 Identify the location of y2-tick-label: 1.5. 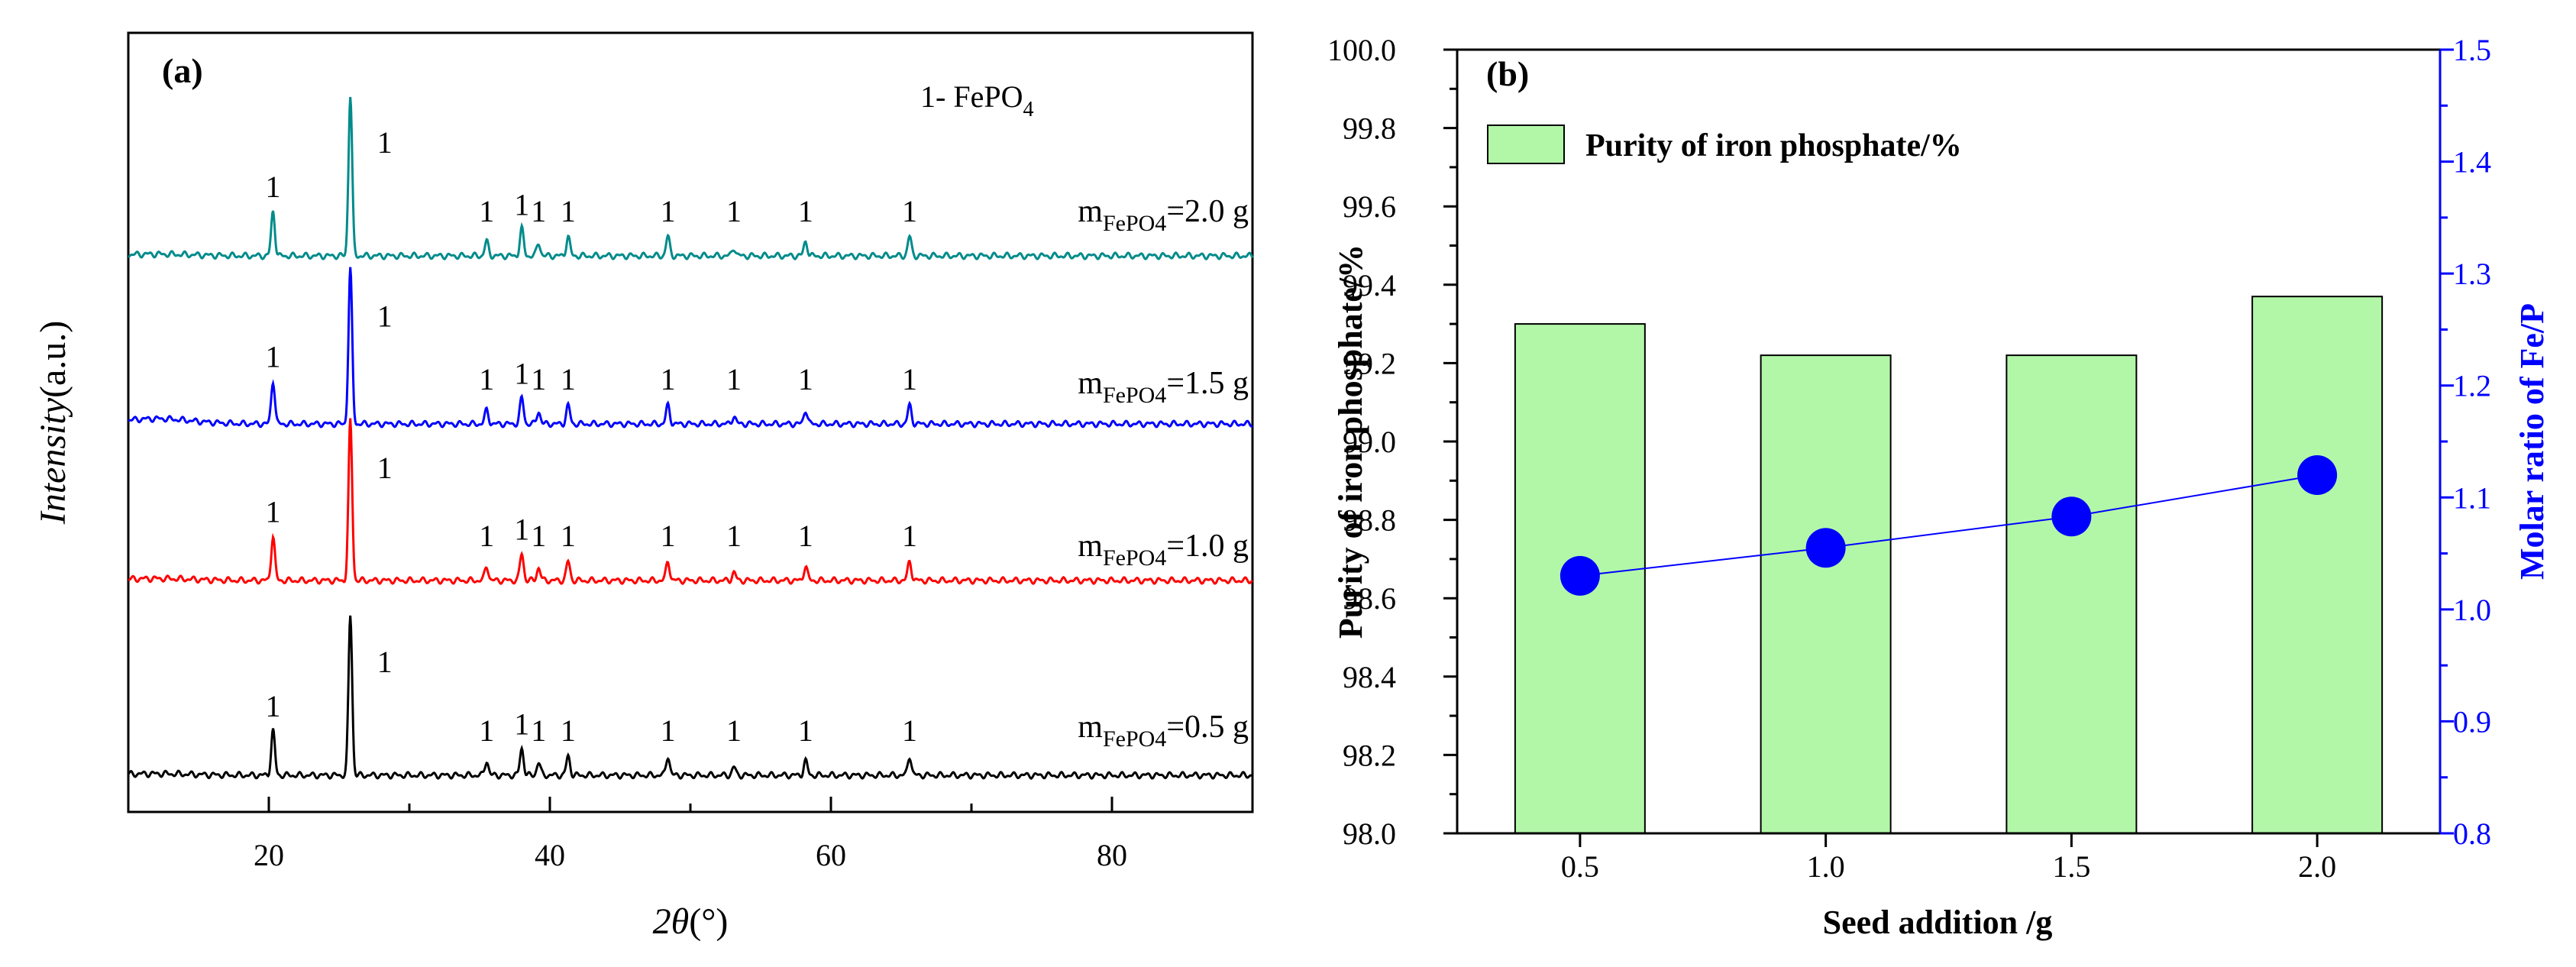
(2472, 50).